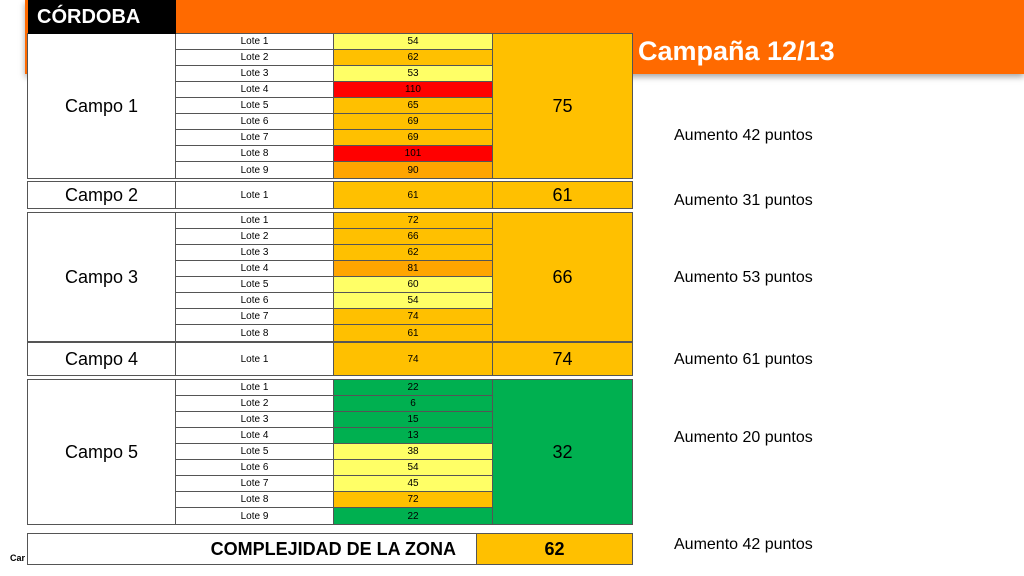 The image size is (1024, 576). I want to click on lote-value: 15, so click(413, 419).